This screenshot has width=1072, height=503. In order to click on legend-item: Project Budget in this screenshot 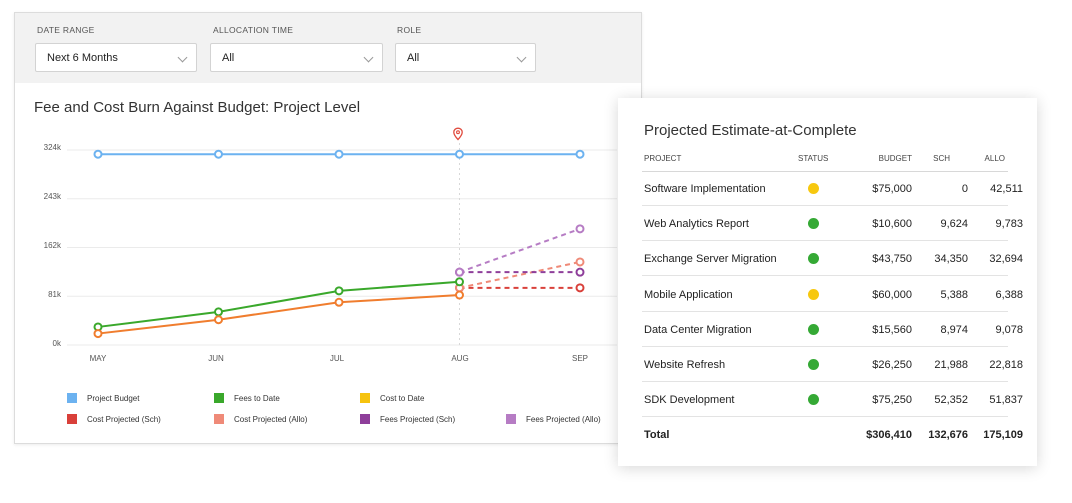, I will do `click(103, 398)`.